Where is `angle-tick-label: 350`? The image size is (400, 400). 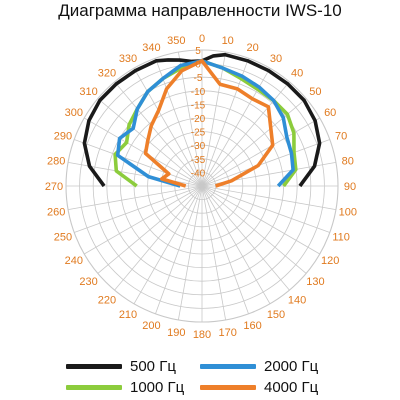 angle-tick-label: 350 is located at coordinates (176, 41).